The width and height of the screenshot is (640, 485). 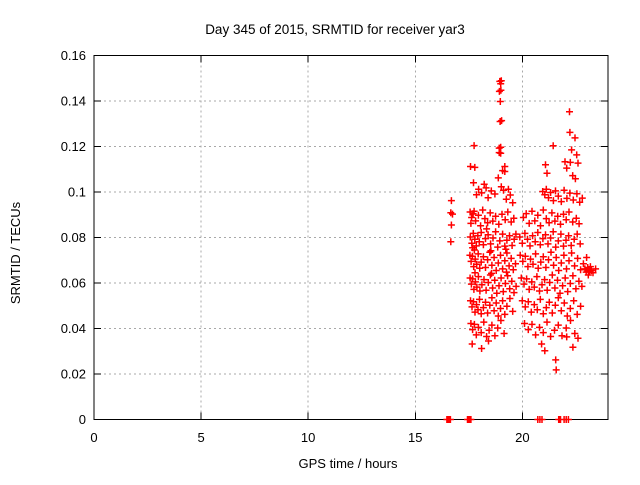 What do you see at coordinates (522, 437) in the screenshot?
I see `x-tick-label: 20` at bounding box center [522, 437].